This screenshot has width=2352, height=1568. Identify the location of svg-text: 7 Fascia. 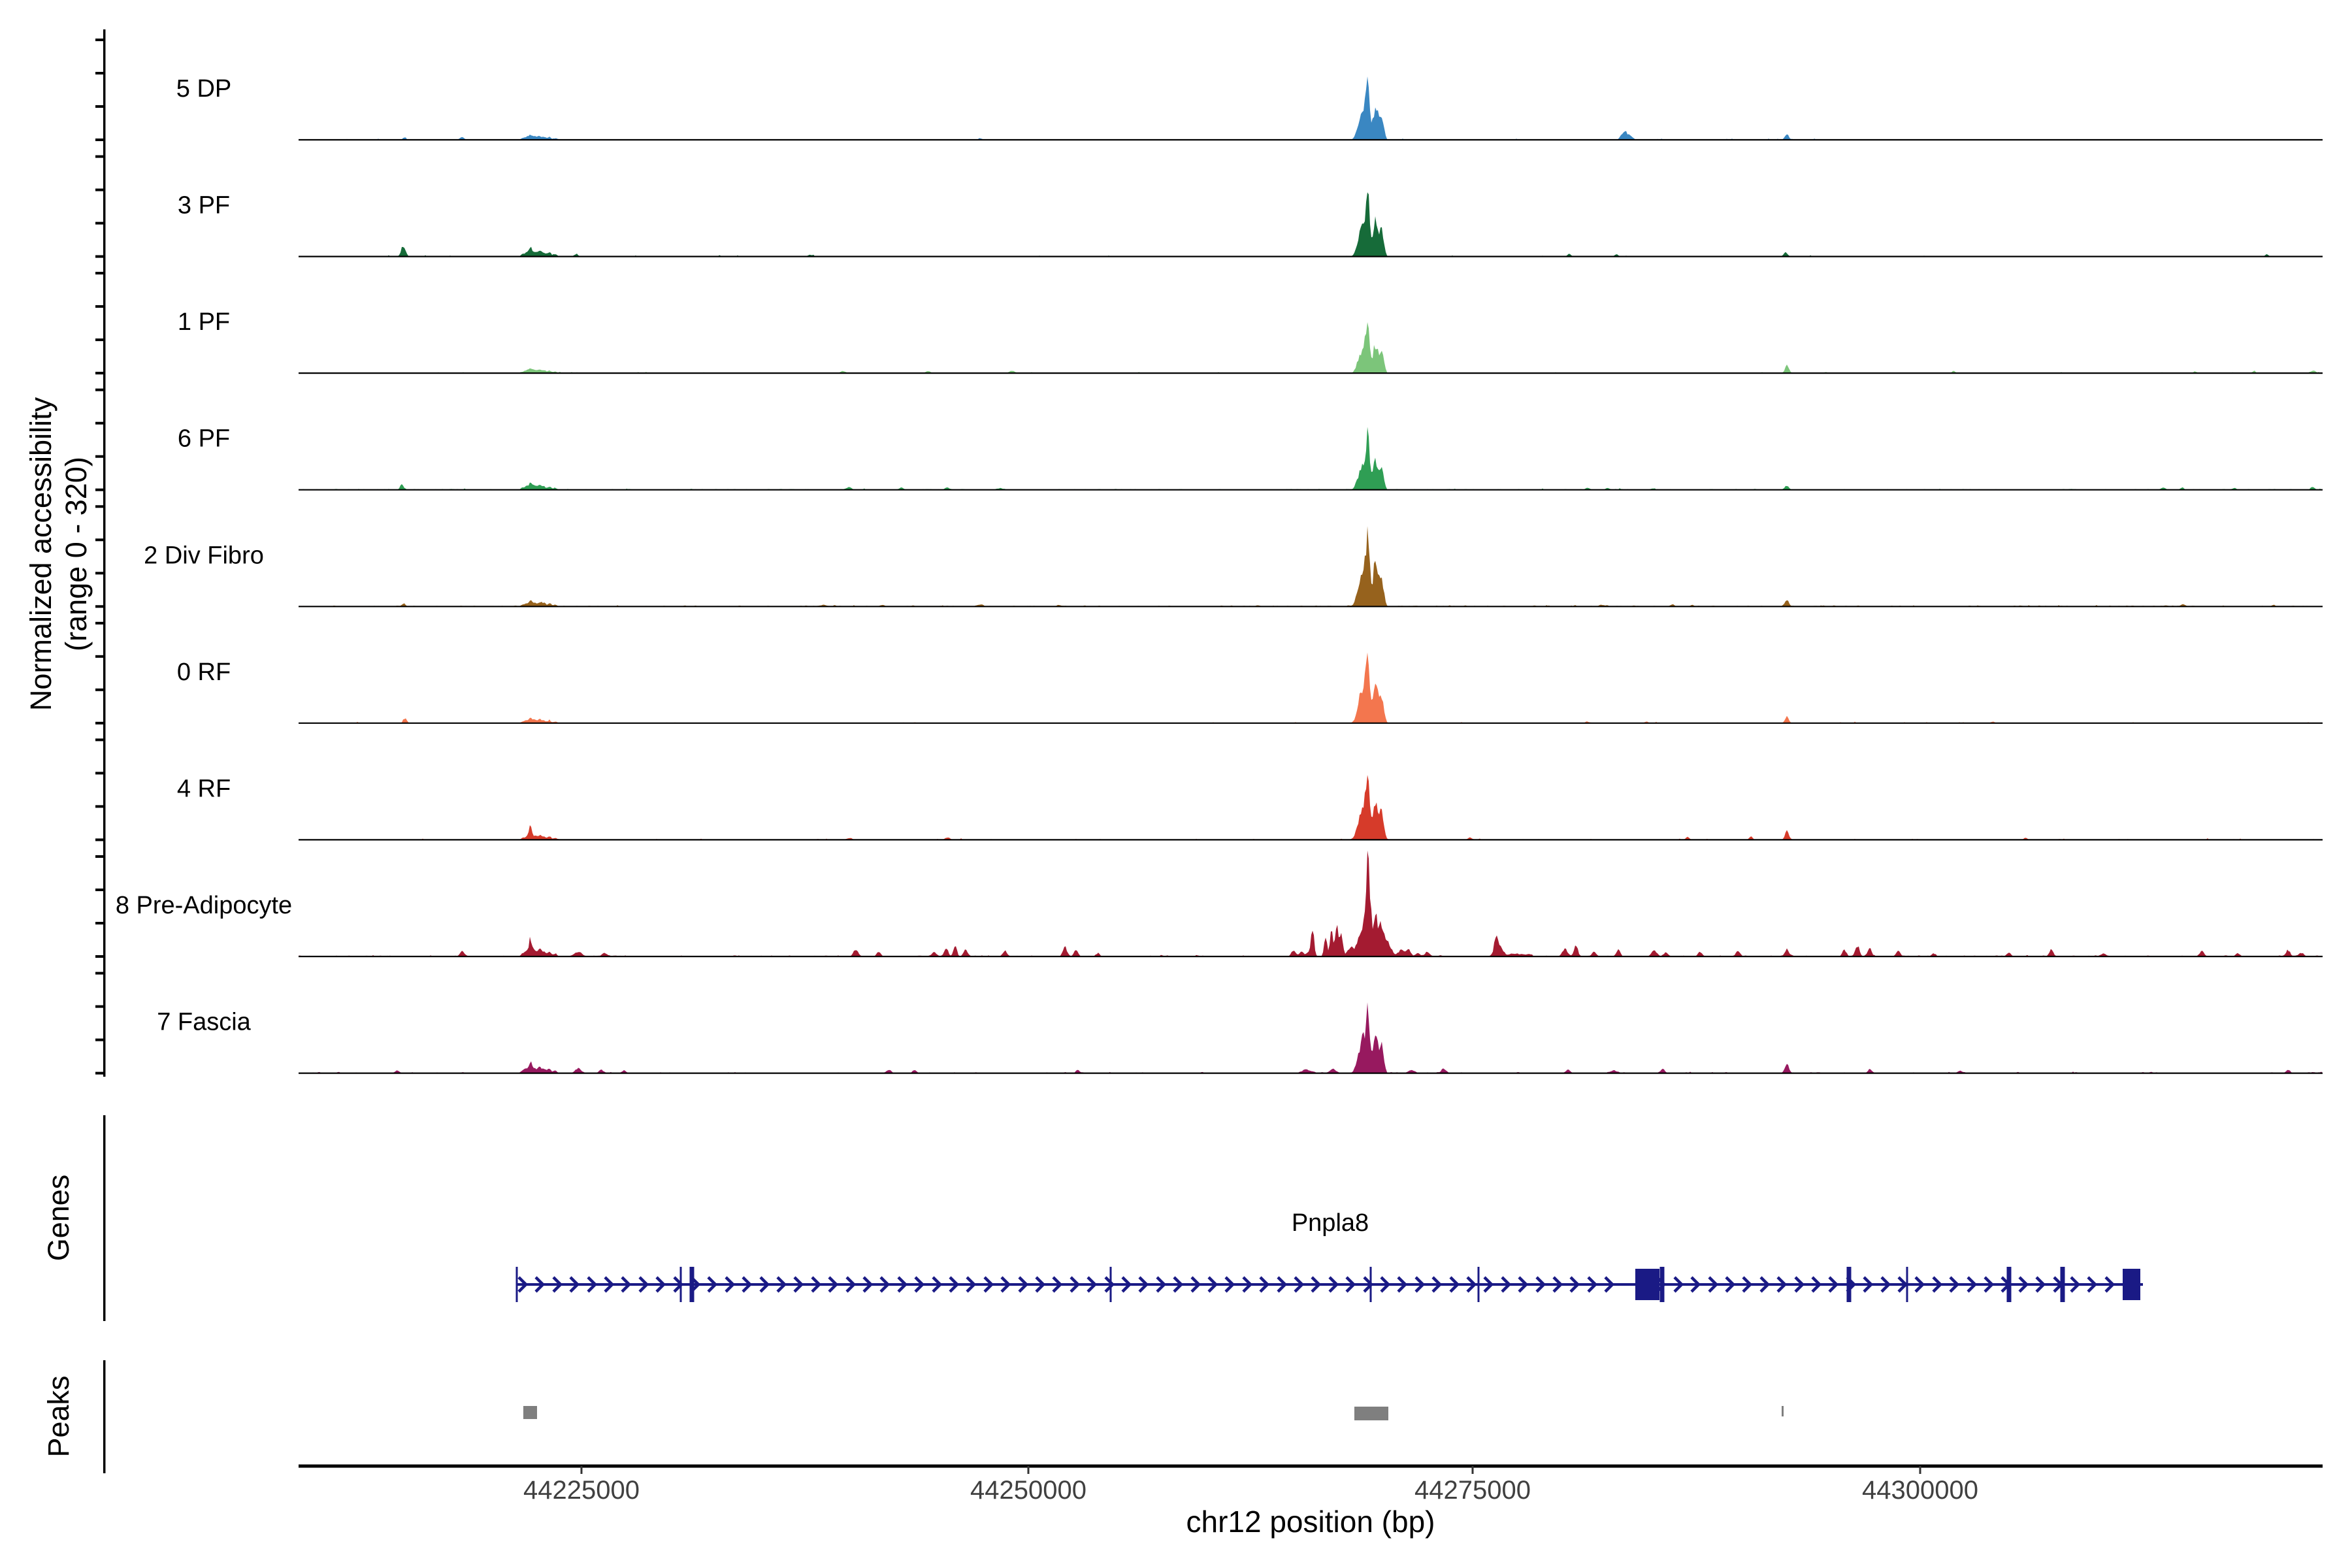
(204, 1022).